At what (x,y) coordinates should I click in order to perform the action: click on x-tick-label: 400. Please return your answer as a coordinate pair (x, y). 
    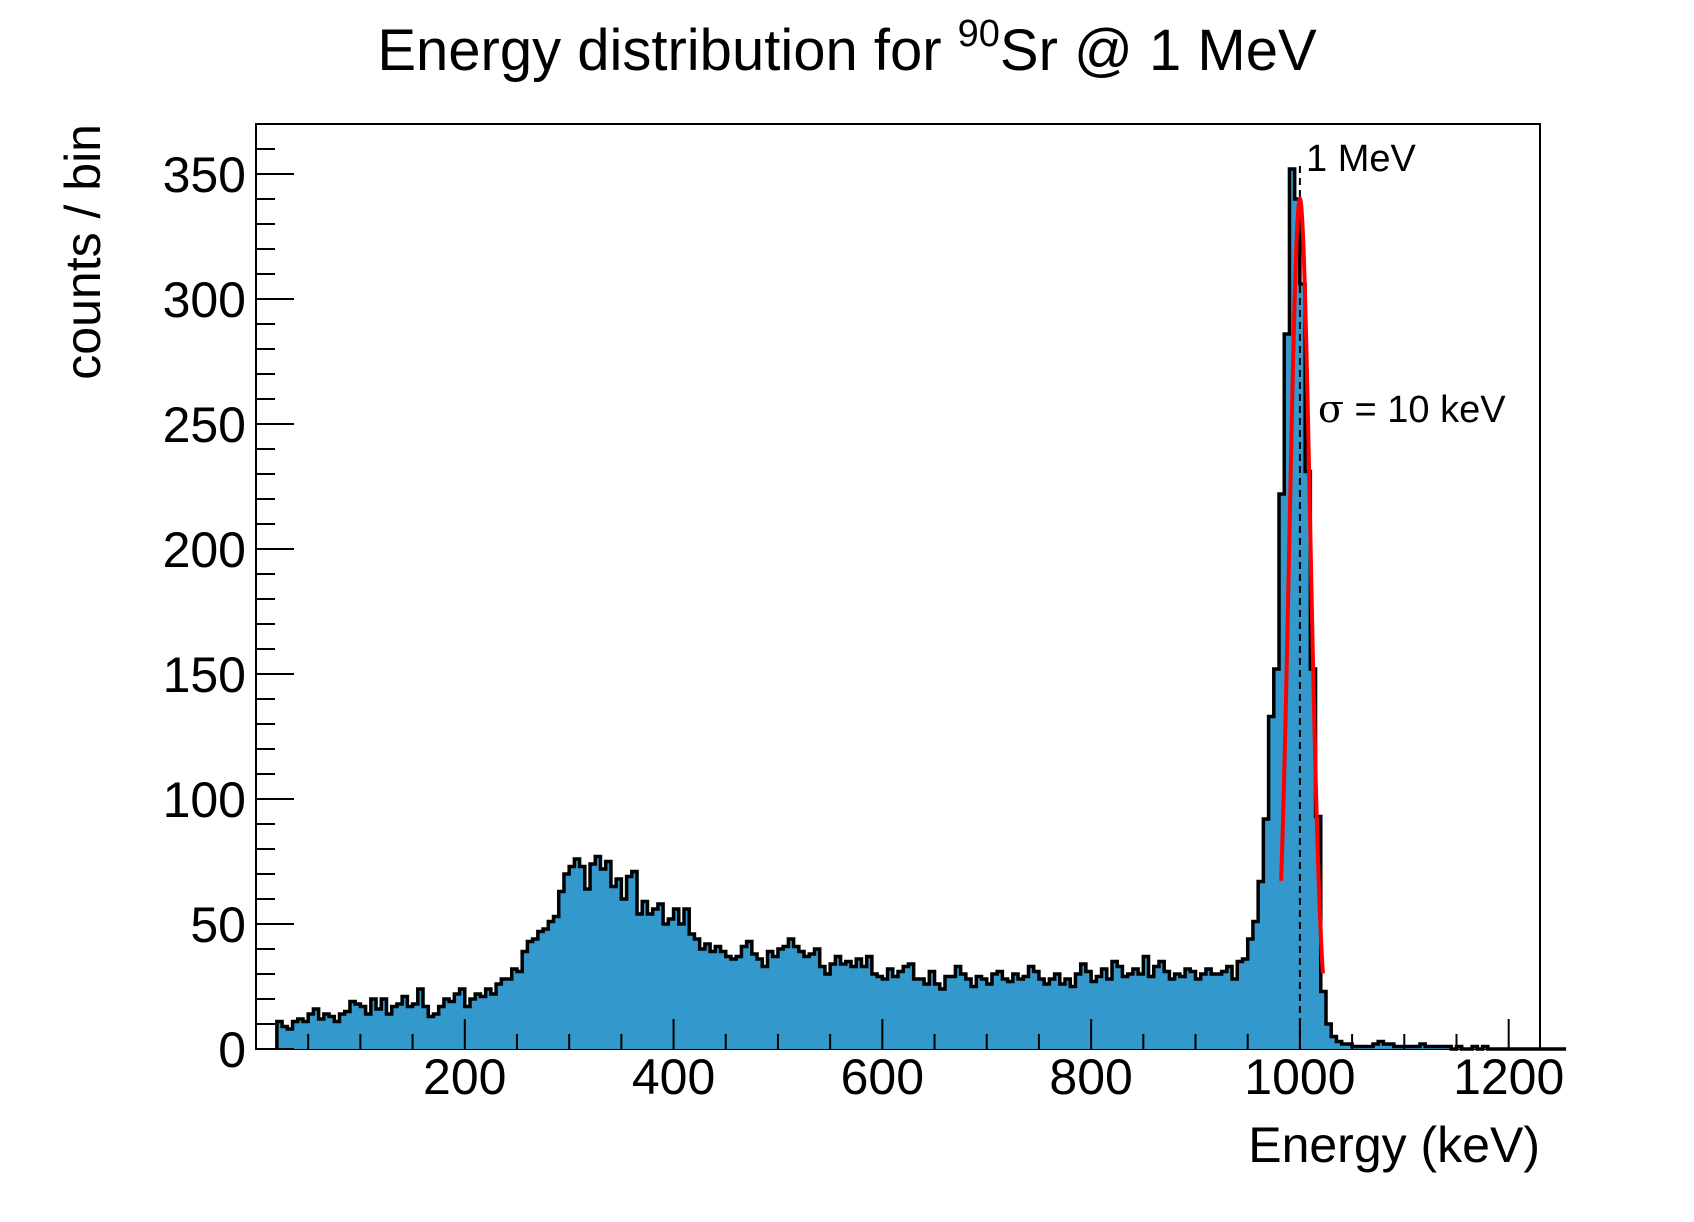
    Looking at the image, I should click on (673, 1077).